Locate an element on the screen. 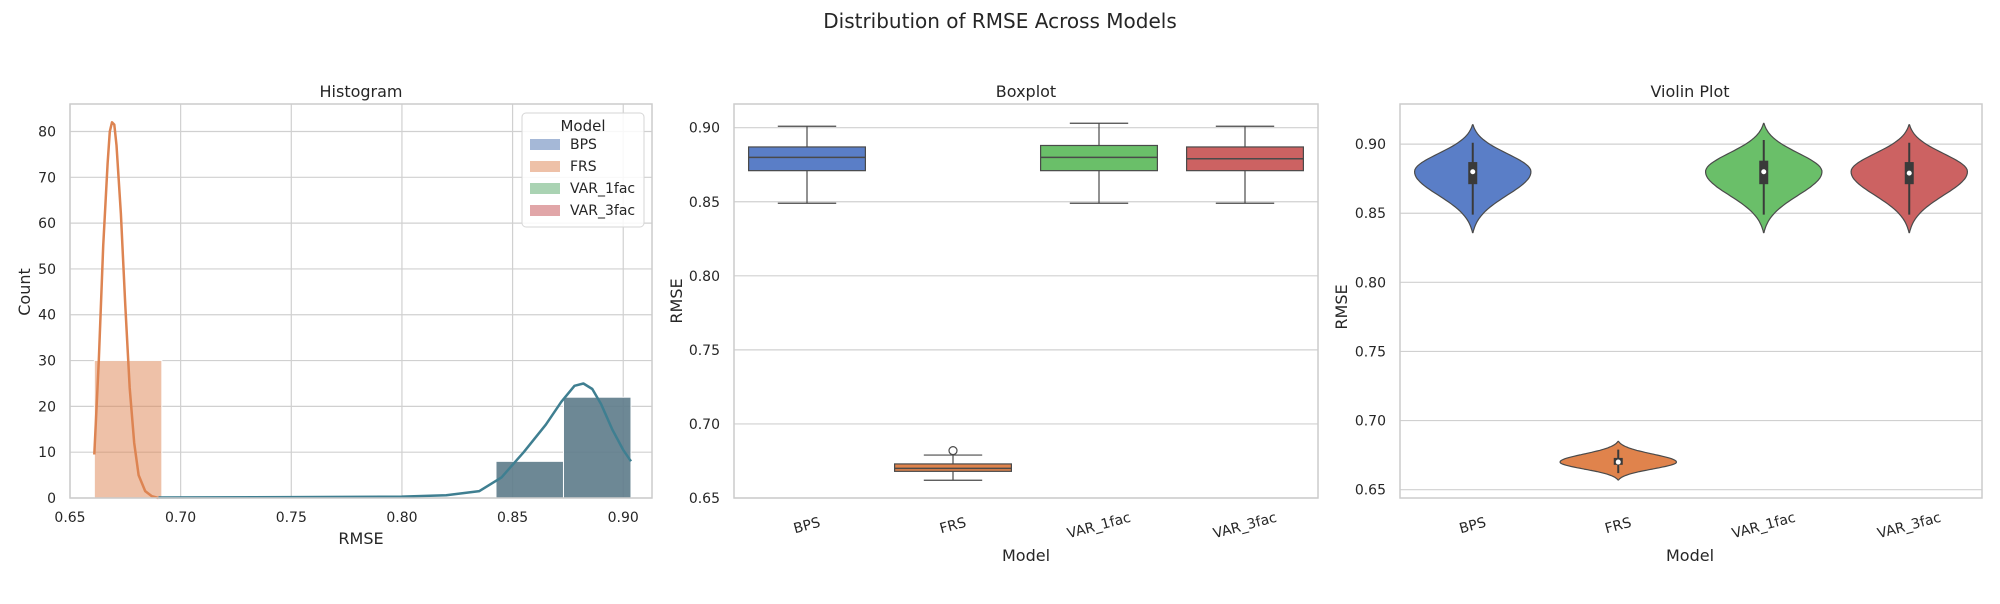 The image size is (2000, 604). violin-x-tick-label: BPS is located at coordinates (1473, 526).